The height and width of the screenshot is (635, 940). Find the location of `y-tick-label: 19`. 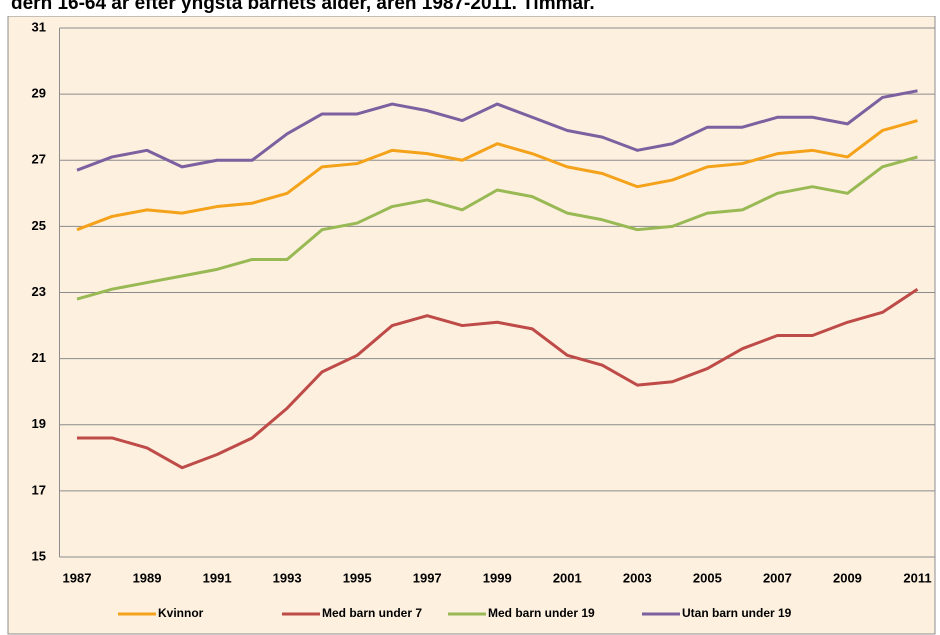

y-tick-label: 19 is located at coordinates (39, 423).